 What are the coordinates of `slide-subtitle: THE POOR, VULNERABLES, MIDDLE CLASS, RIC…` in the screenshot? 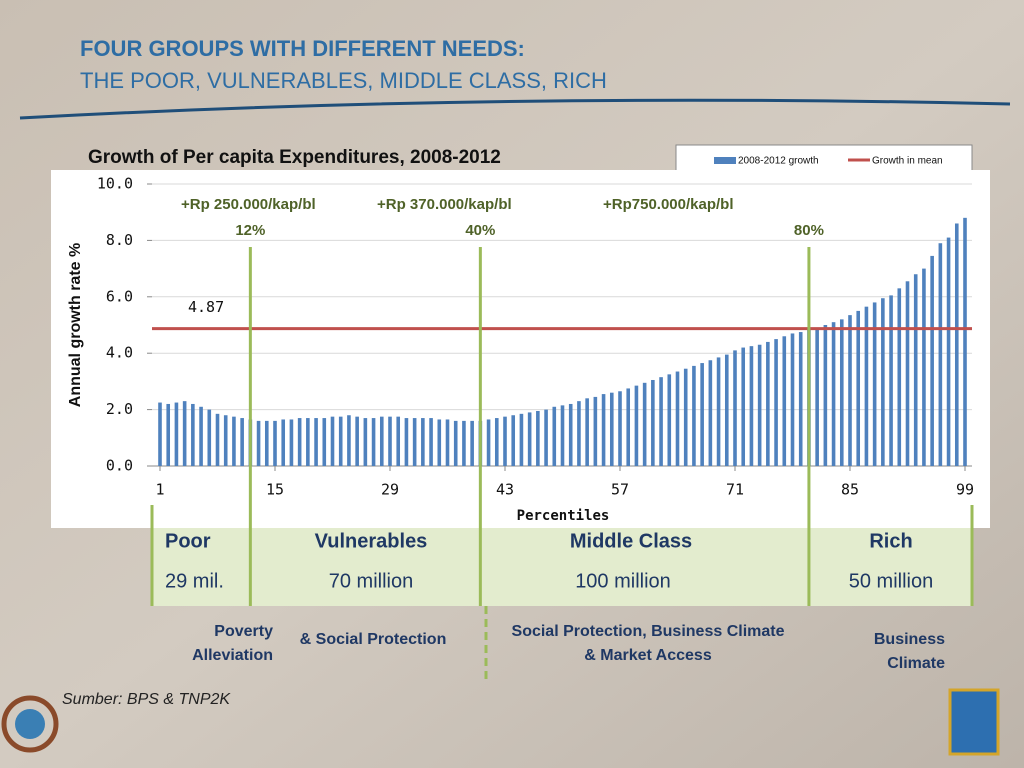 It's located at (343, 80).